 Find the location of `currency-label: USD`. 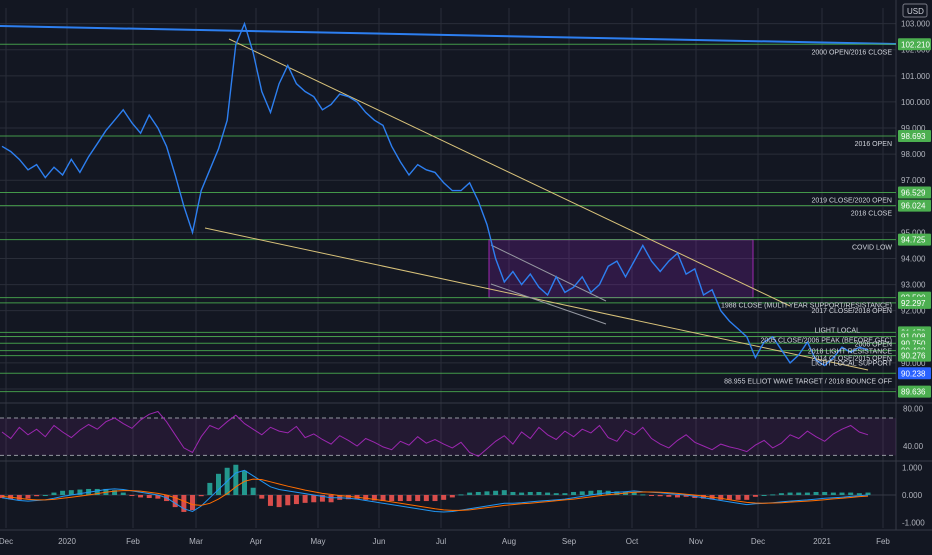

currency-label: USD is located at coordinates (915, 11).